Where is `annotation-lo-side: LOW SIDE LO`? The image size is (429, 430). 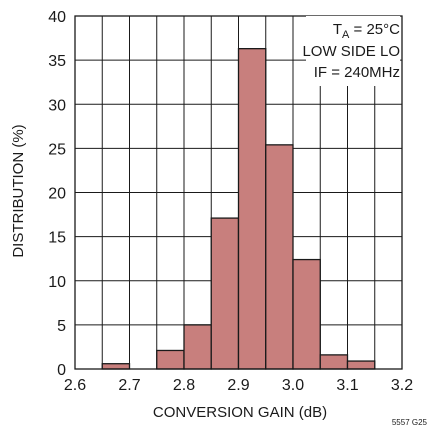
annotation-lo-side: LOW SIDE LO is located at coordinates (351, 51).